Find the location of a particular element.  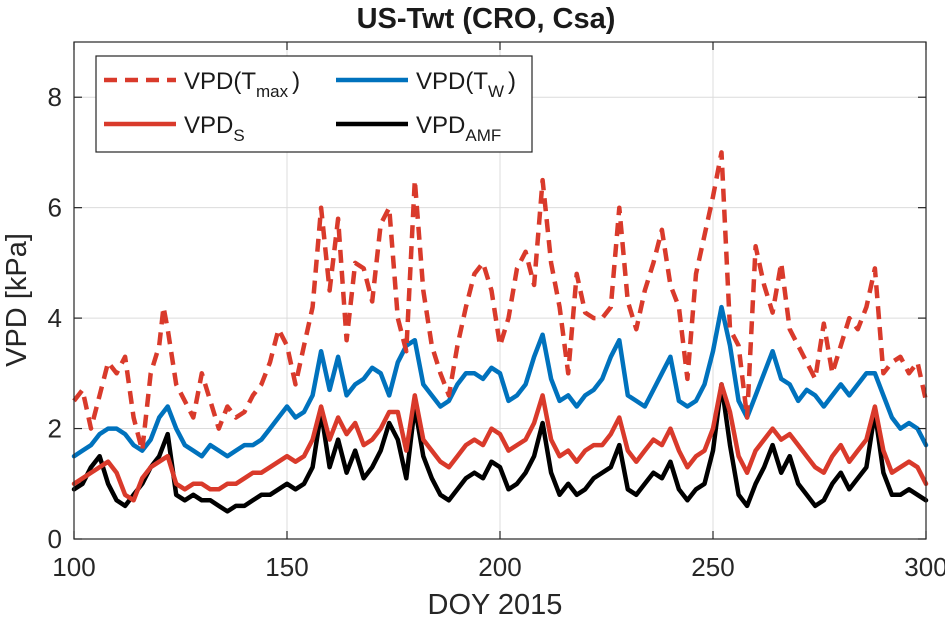

legend: VPD(Tmax) VPD(TW) VPDS VPDAMF is located at coordinates (314, 104).